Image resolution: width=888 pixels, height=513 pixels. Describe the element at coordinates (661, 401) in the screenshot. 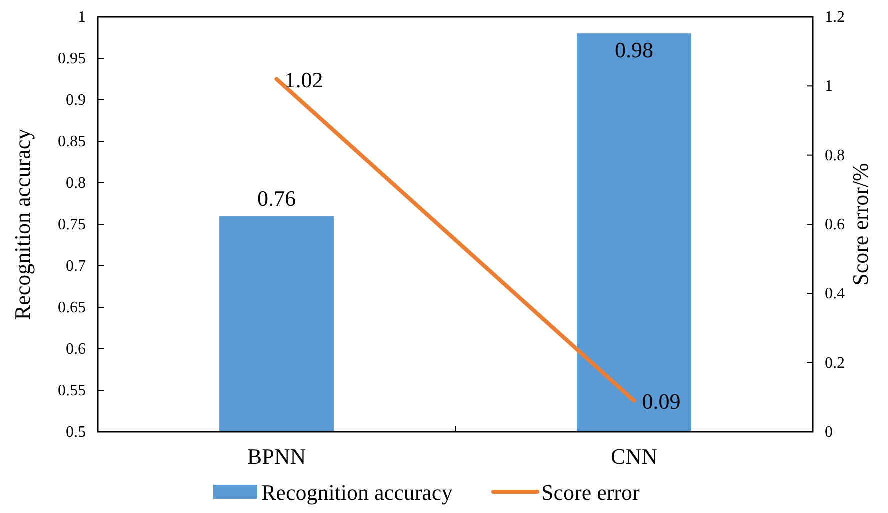

I see `data-label: 0.09` at that location.